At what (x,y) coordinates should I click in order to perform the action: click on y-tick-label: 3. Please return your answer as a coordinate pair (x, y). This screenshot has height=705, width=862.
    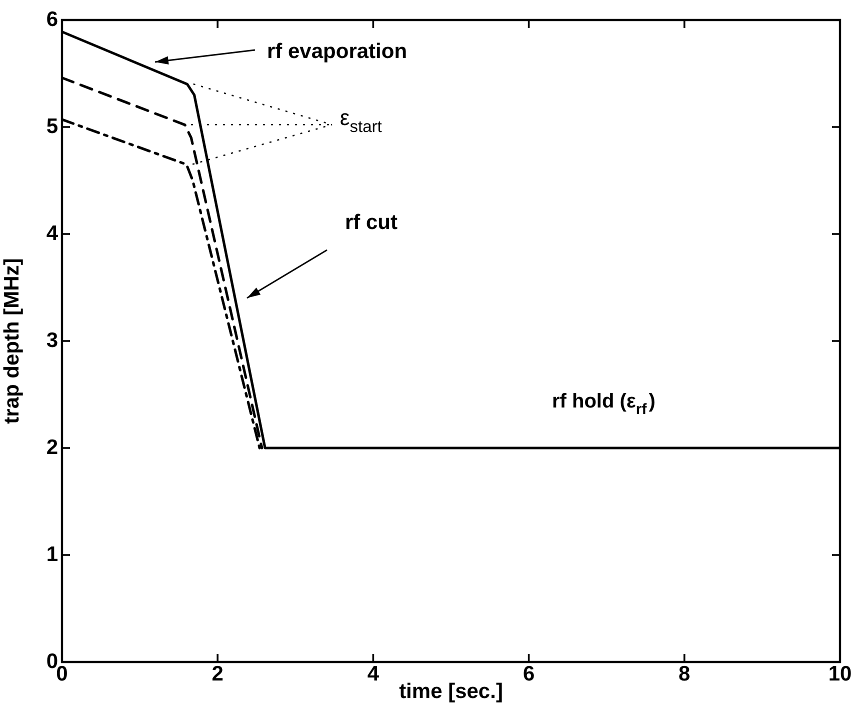
    Looking at the image, I should click on (52, 340).